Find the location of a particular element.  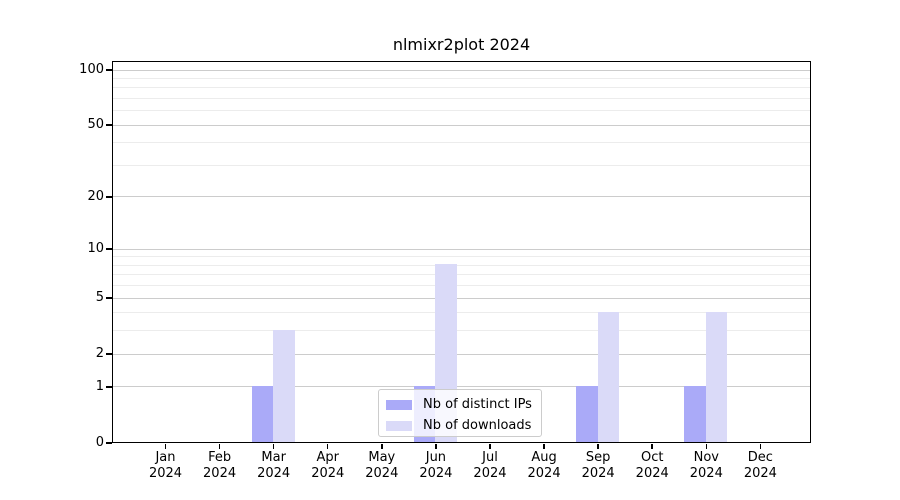

x-tick-label-nov: Nov 2024 is located at coordinates (706, 466).